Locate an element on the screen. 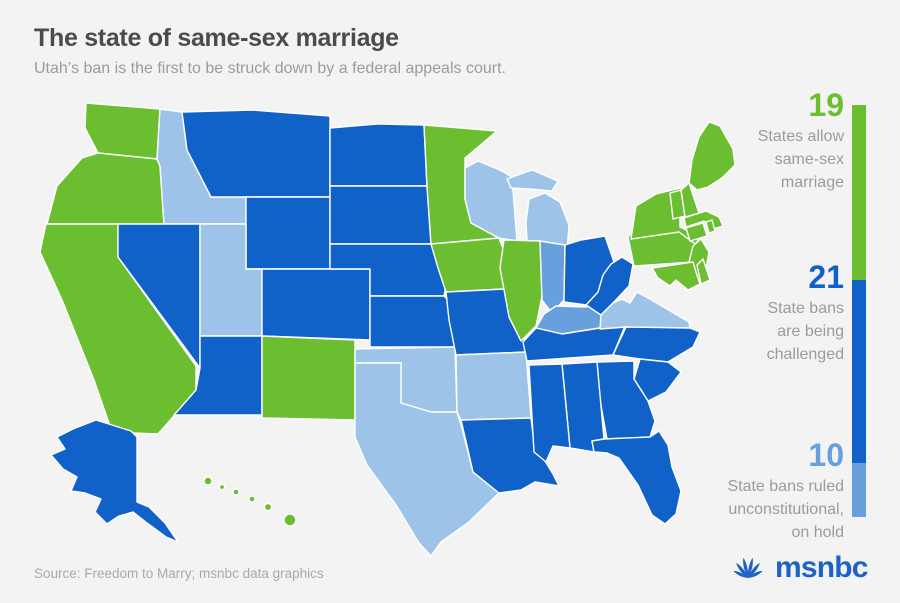 This screenshot has height=603, width=900. legend-bar is located at coordinates (859, 311).